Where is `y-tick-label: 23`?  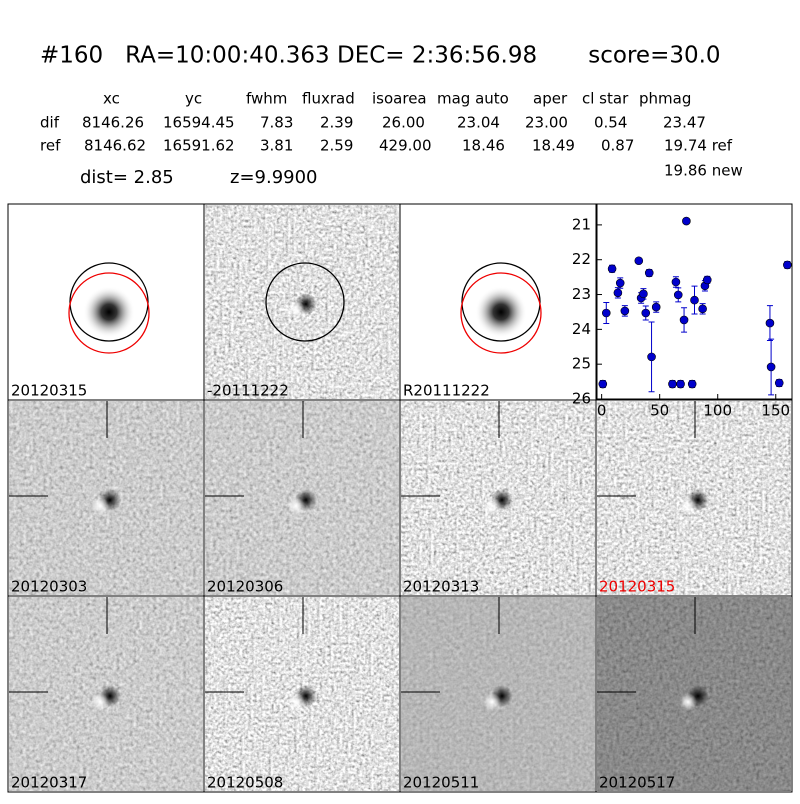 y-tick-label: 23 is located at coordinates (581, 294).